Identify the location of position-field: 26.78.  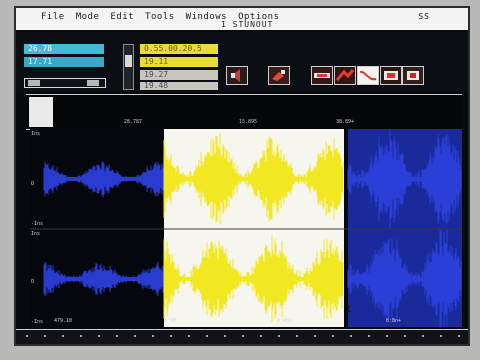
(64, 49).